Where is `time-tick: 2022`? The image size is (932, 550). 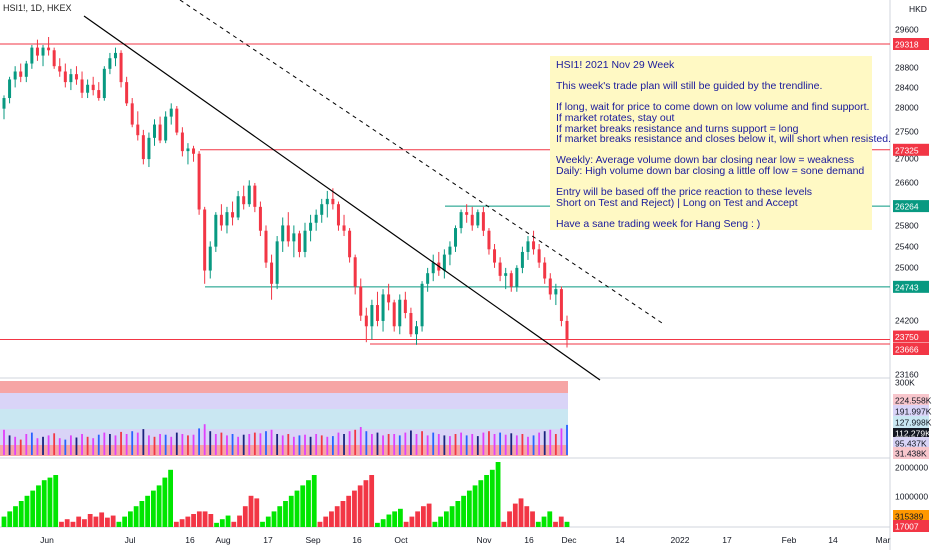
time-tick: 2022 is located at coordinates (680, 540).